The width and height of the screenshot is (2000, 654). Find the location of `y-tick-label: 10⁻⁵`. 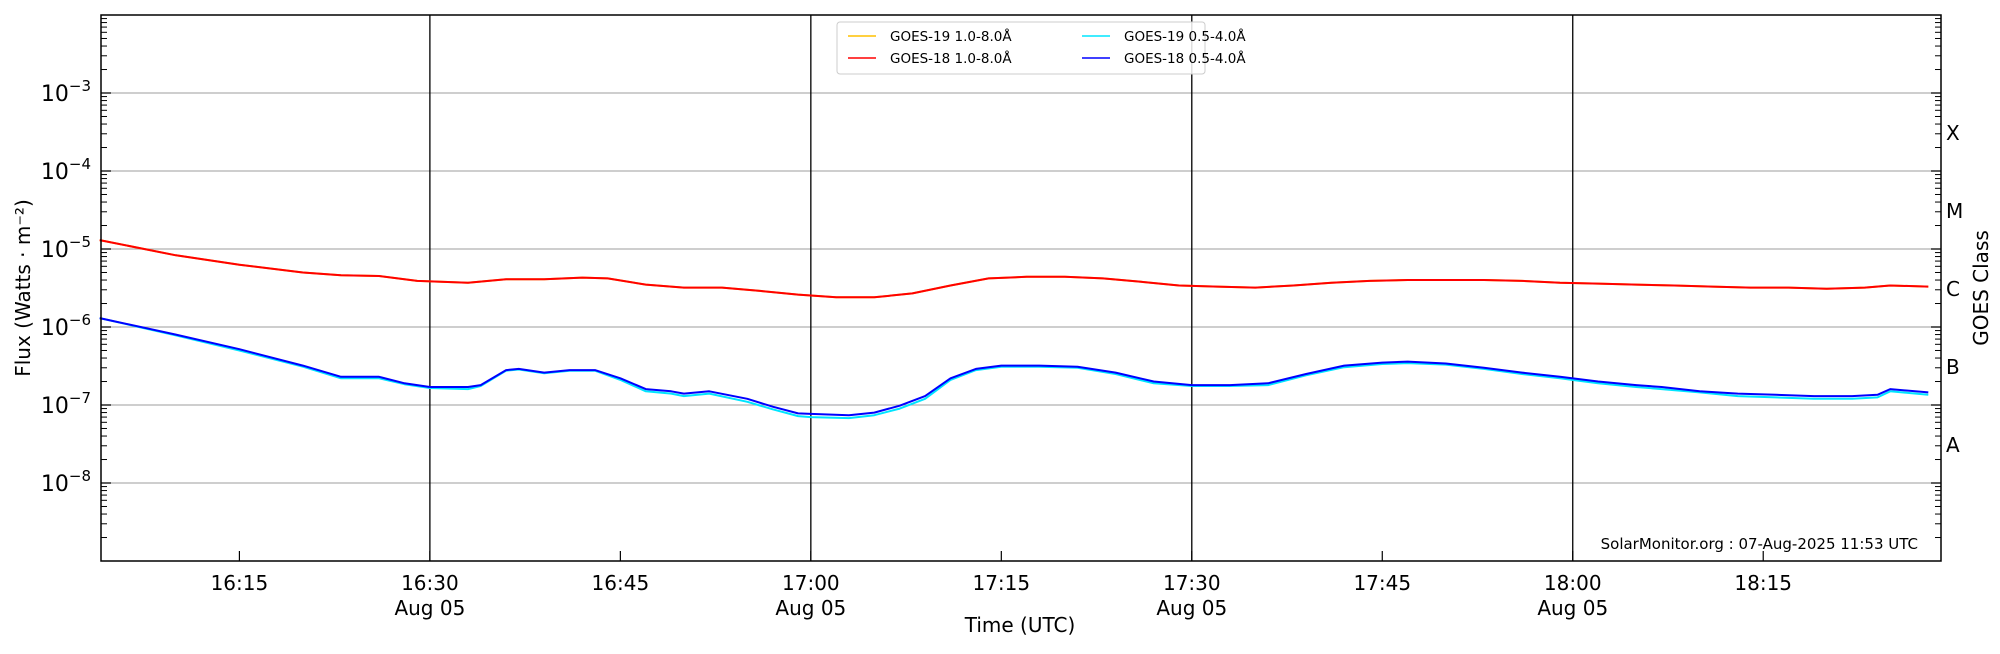

y-tick-label: 10⁻⁵ is located at coordinates (66, 248).